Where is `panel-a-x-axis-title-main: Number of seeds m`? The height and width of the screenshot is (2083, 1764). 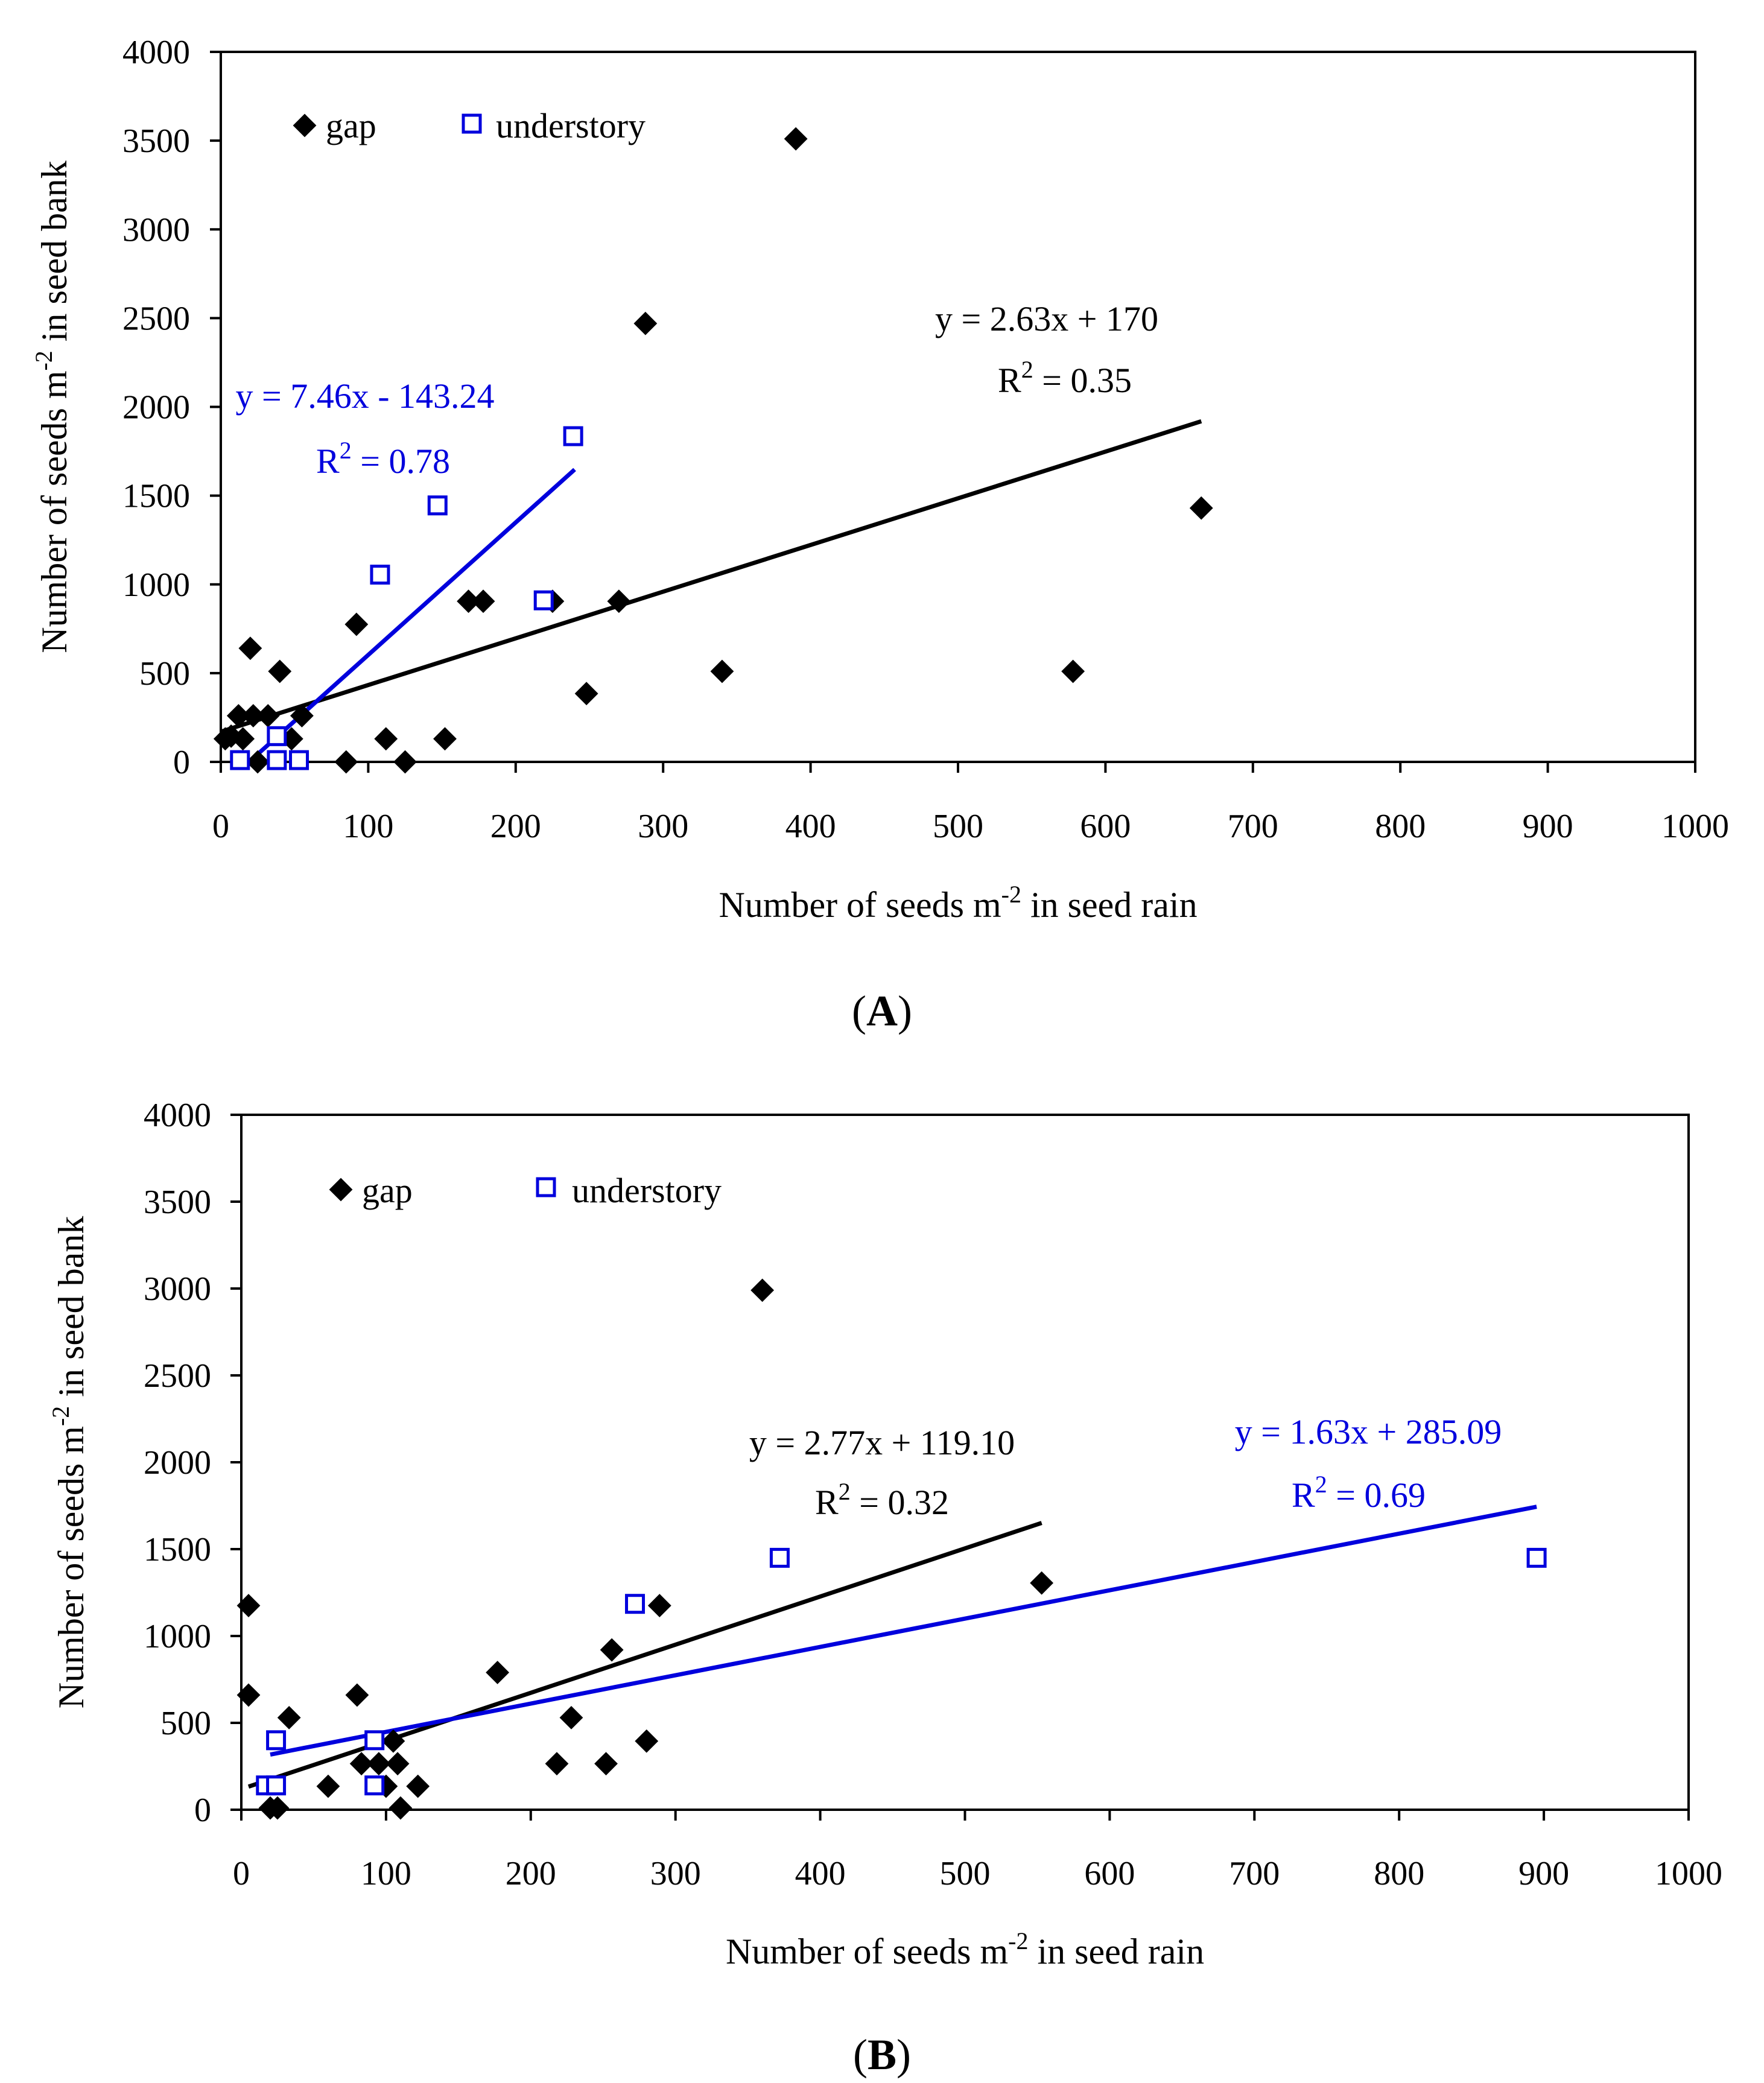 panel-a-x-axis-title-main: Number of seeds m is located at coordinates (860, 905).